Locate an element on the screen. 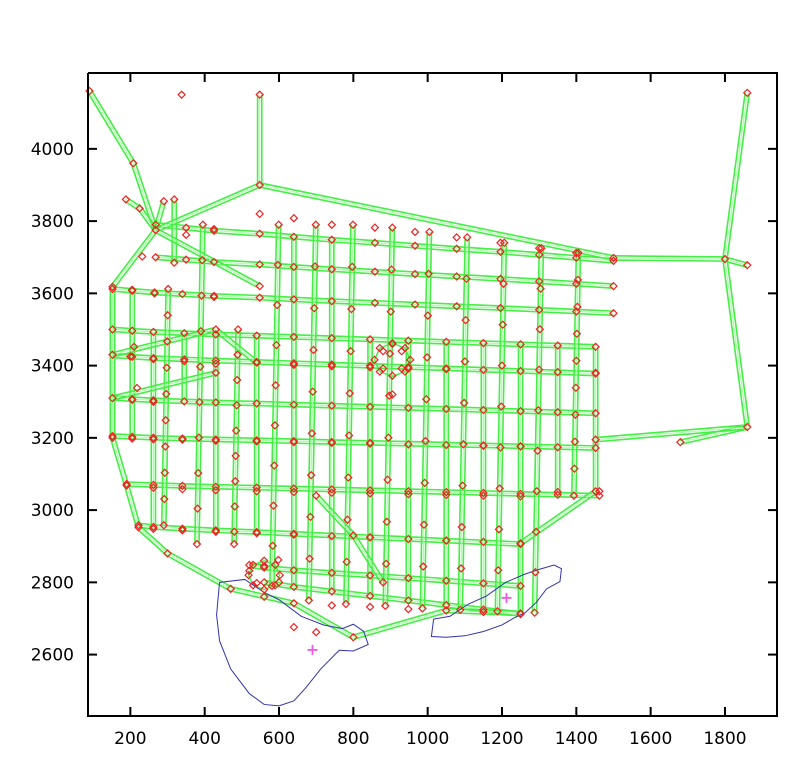 This screenshot has height=760, width=800. roundabout-segment is located at coordinates (269, 562).